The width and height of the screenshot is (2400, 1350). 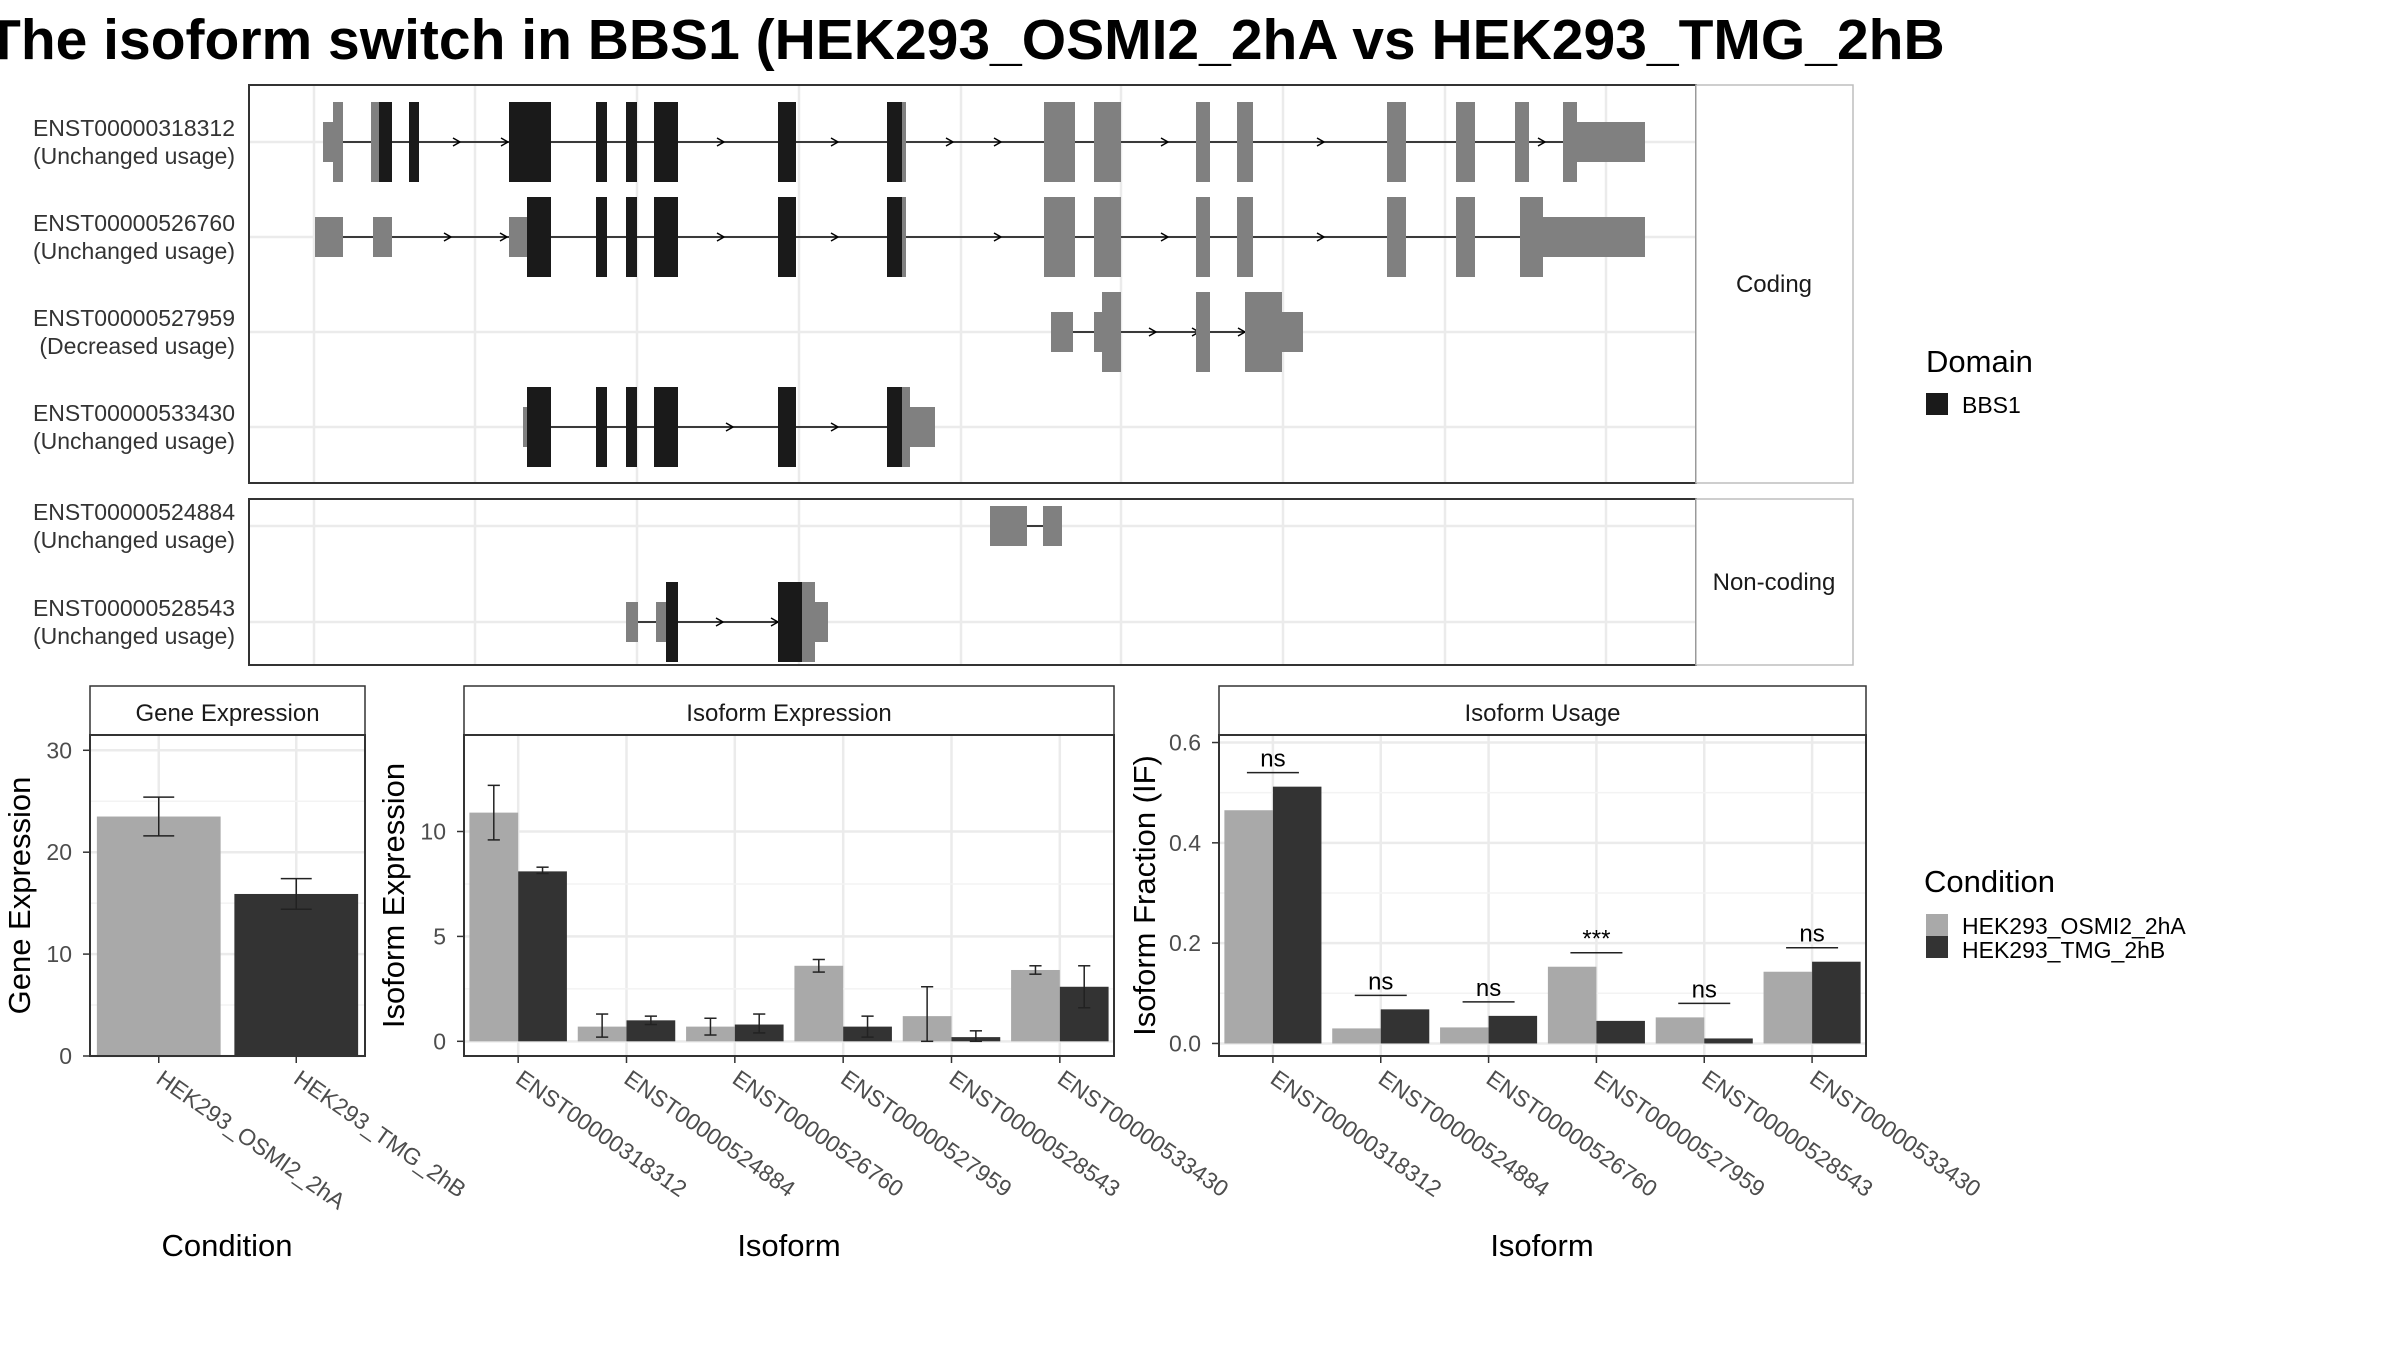 I want to click on domain-legend: Domain BBS1, so click(x=1979, y=381).